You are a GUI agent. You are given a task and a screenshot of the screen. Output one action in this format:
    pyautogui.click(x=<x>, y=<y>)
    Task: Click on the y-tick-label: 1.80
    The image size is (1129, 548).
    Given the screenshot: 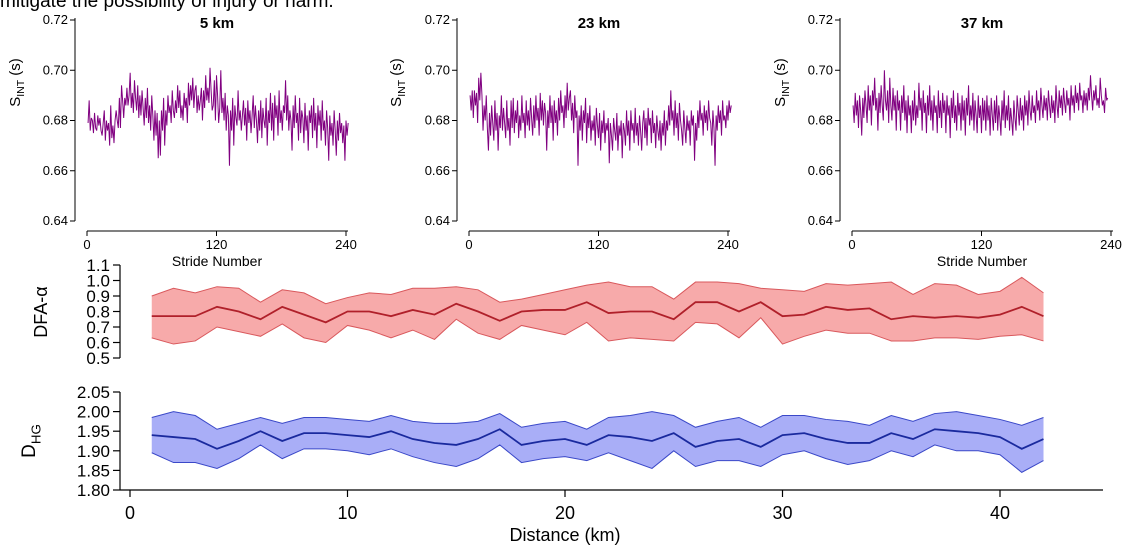 What is the action you would take?
    pyautogui.click(x=93, y=490)
    